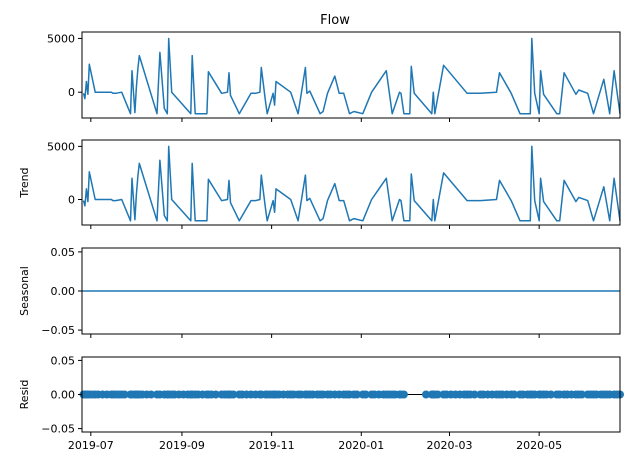 The width and height of the screenshot is (630, 470). I want to click on y-axis-label: Seasonal, so click(24, 291).